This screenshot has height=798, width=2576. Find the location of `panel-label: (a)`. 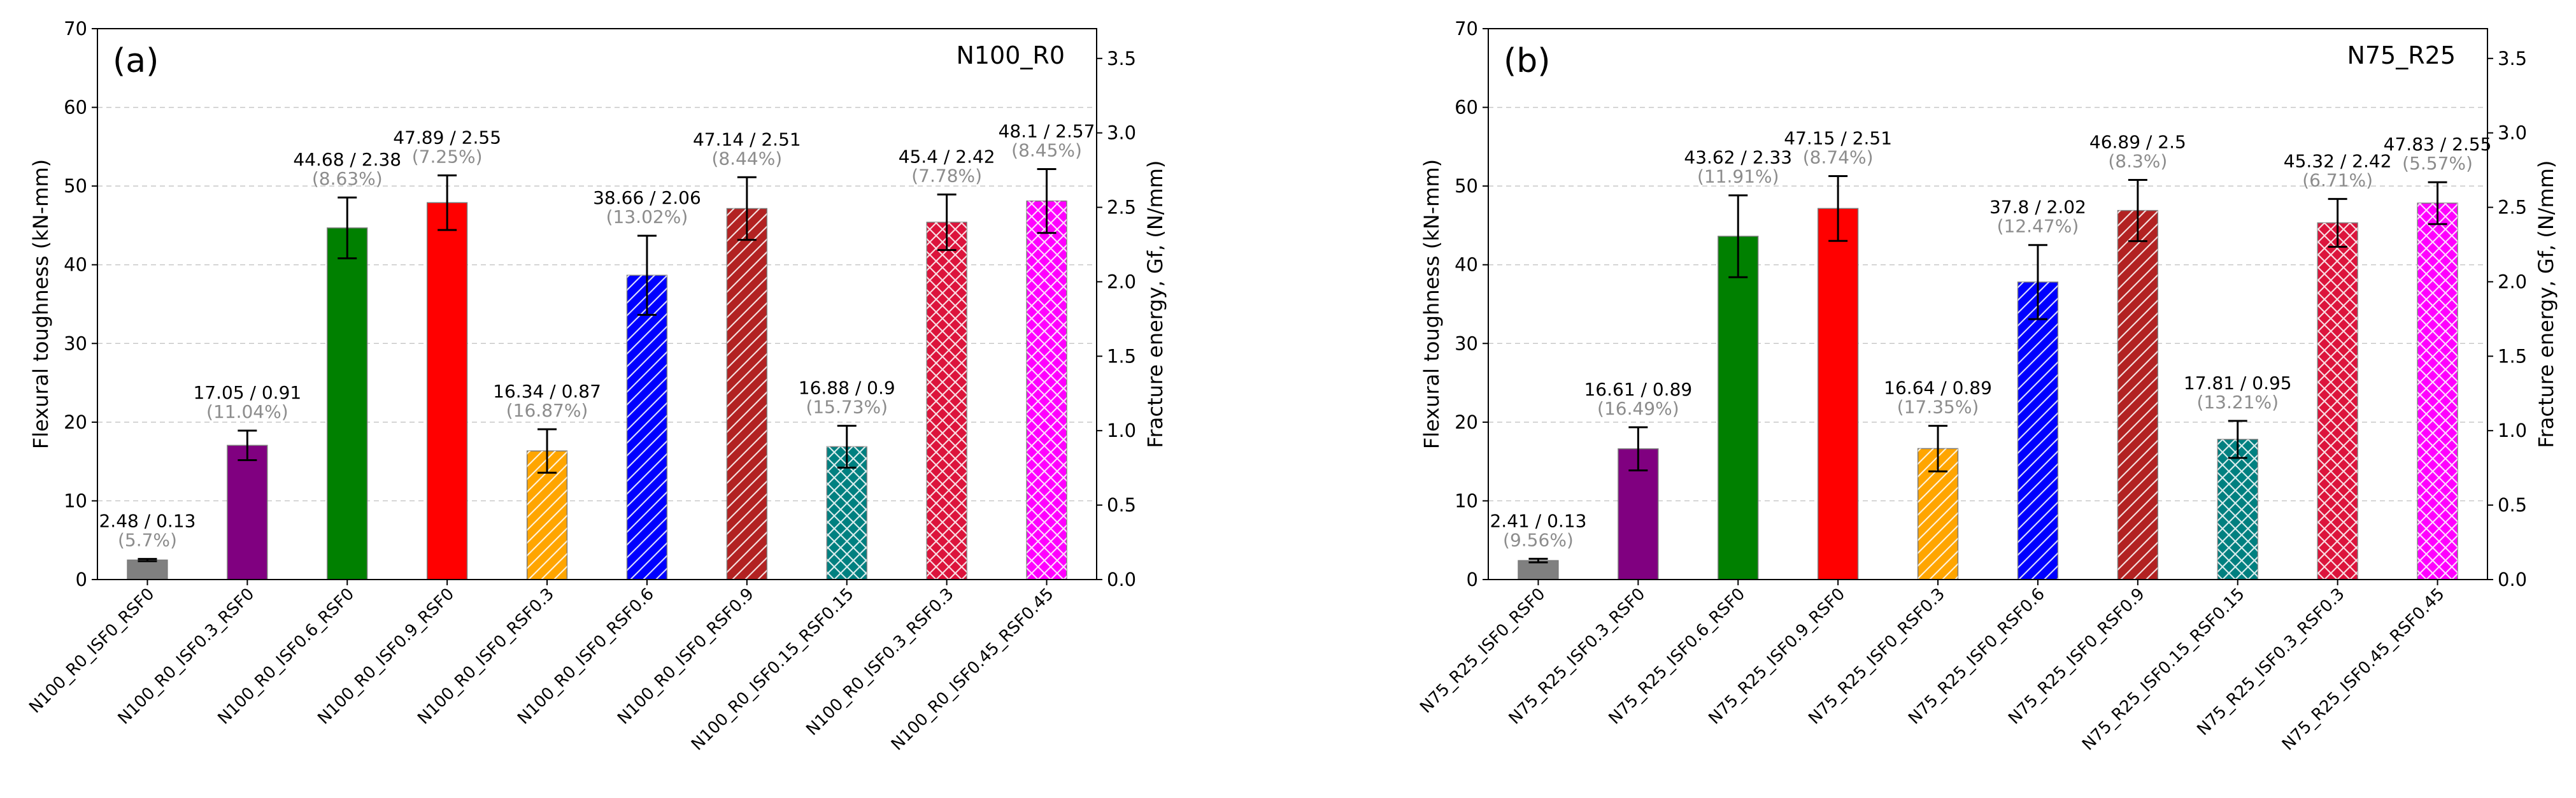

panel-label: (a) is located at coordinates (136, 61).